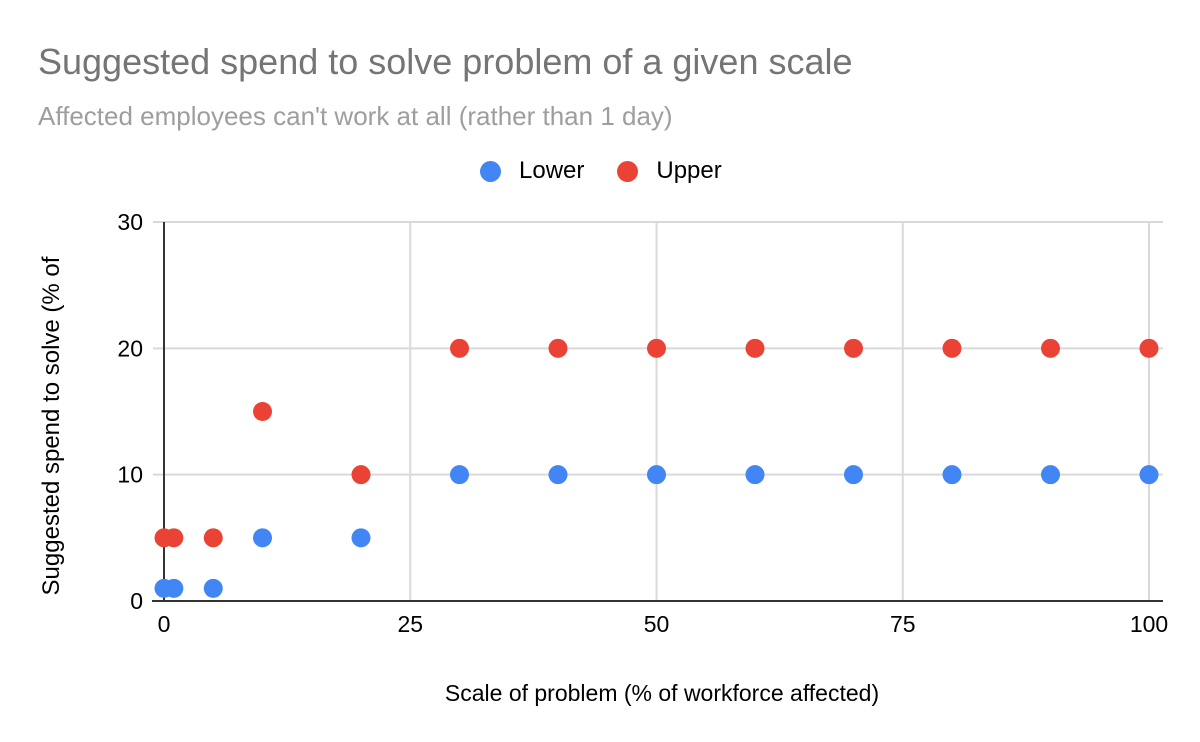  I want to click on legend-dot-upper-icon, so click(628, 171).